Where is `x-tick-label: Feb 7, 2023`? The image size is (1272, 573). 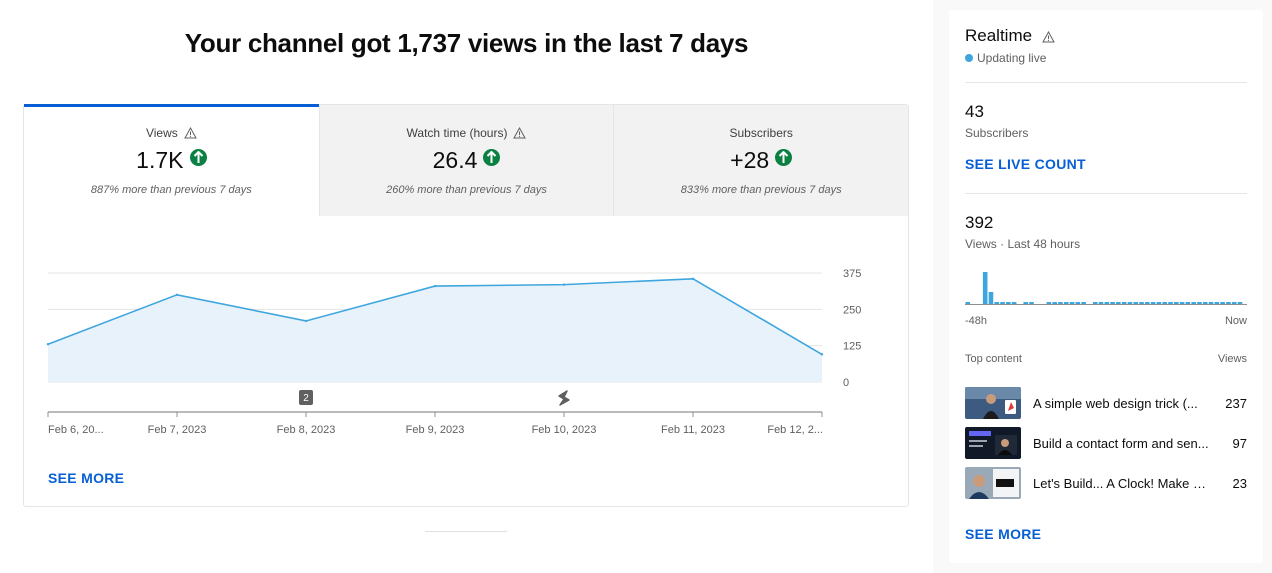 x-tick-label: Feb 7, 2023 is located at coordinates (177, 430).